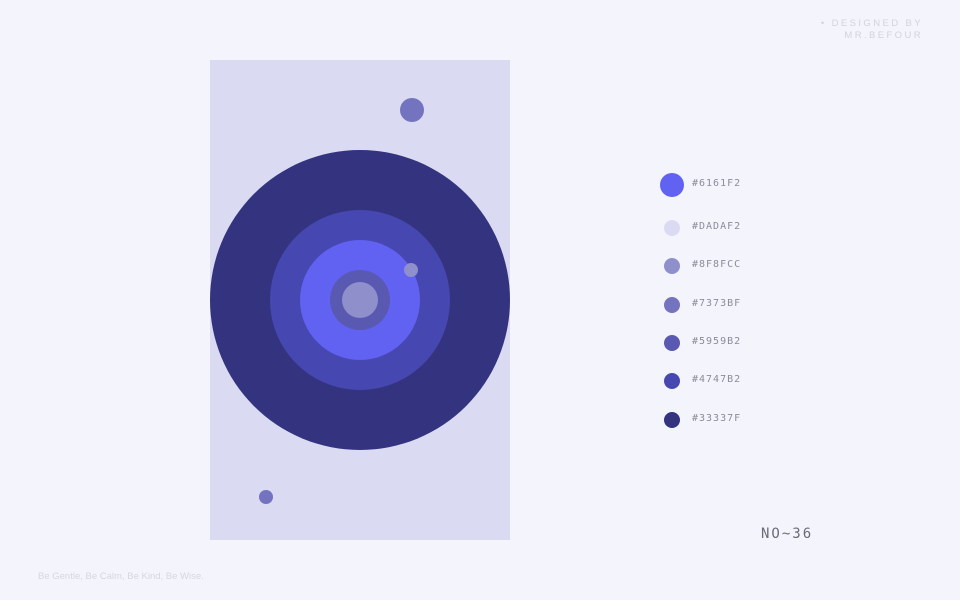  What do you see at coordinates (717, 379) in the screenshot?
I see `swatch-label: #4747B2` at bounding box center [717, 379].